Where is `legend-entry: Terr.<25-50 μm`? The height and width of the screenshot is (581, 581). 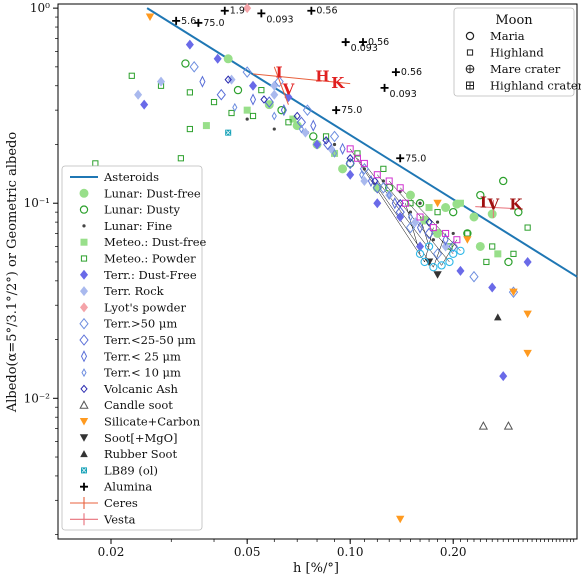 legend-entry: Terr.<25-50 μm is located at coordinates (137, 340).